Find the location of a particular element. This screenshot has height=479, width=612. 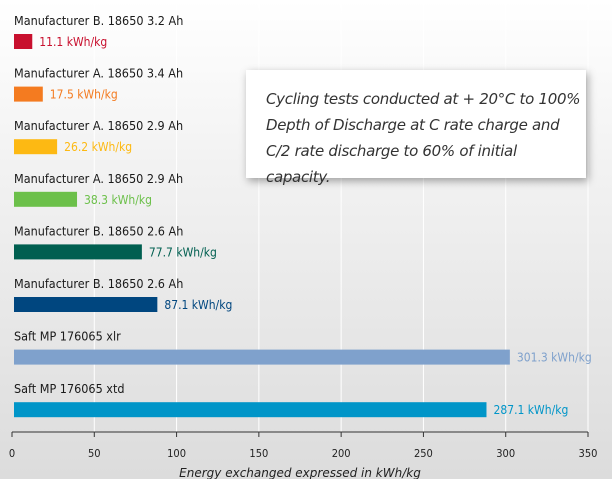

category-label: Manufacturer B. 18650 3.2 Ah is located at coordinates (98, 20).